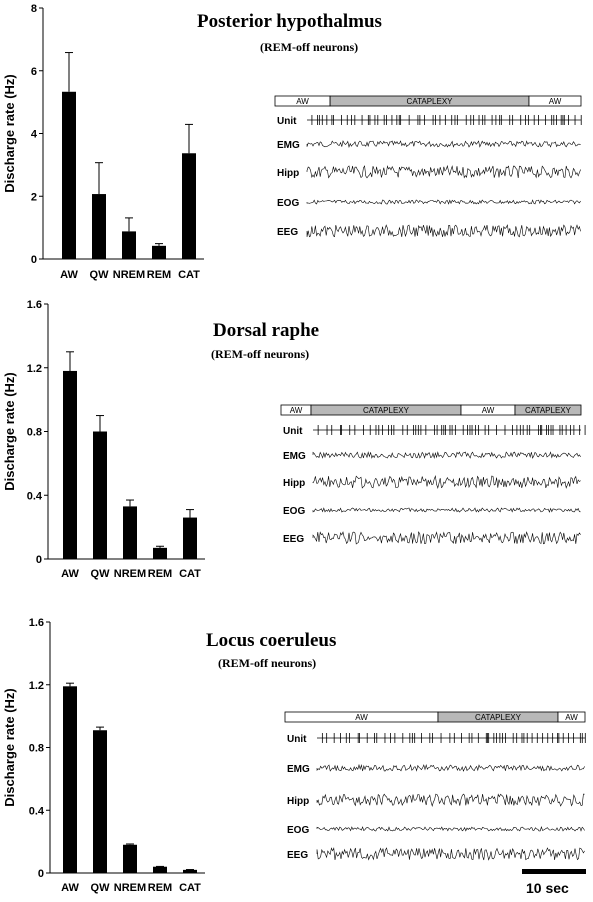  Describe the element at coordinates (34, 72) in the screenshot. I see `y-tick-label: 6` at that location.